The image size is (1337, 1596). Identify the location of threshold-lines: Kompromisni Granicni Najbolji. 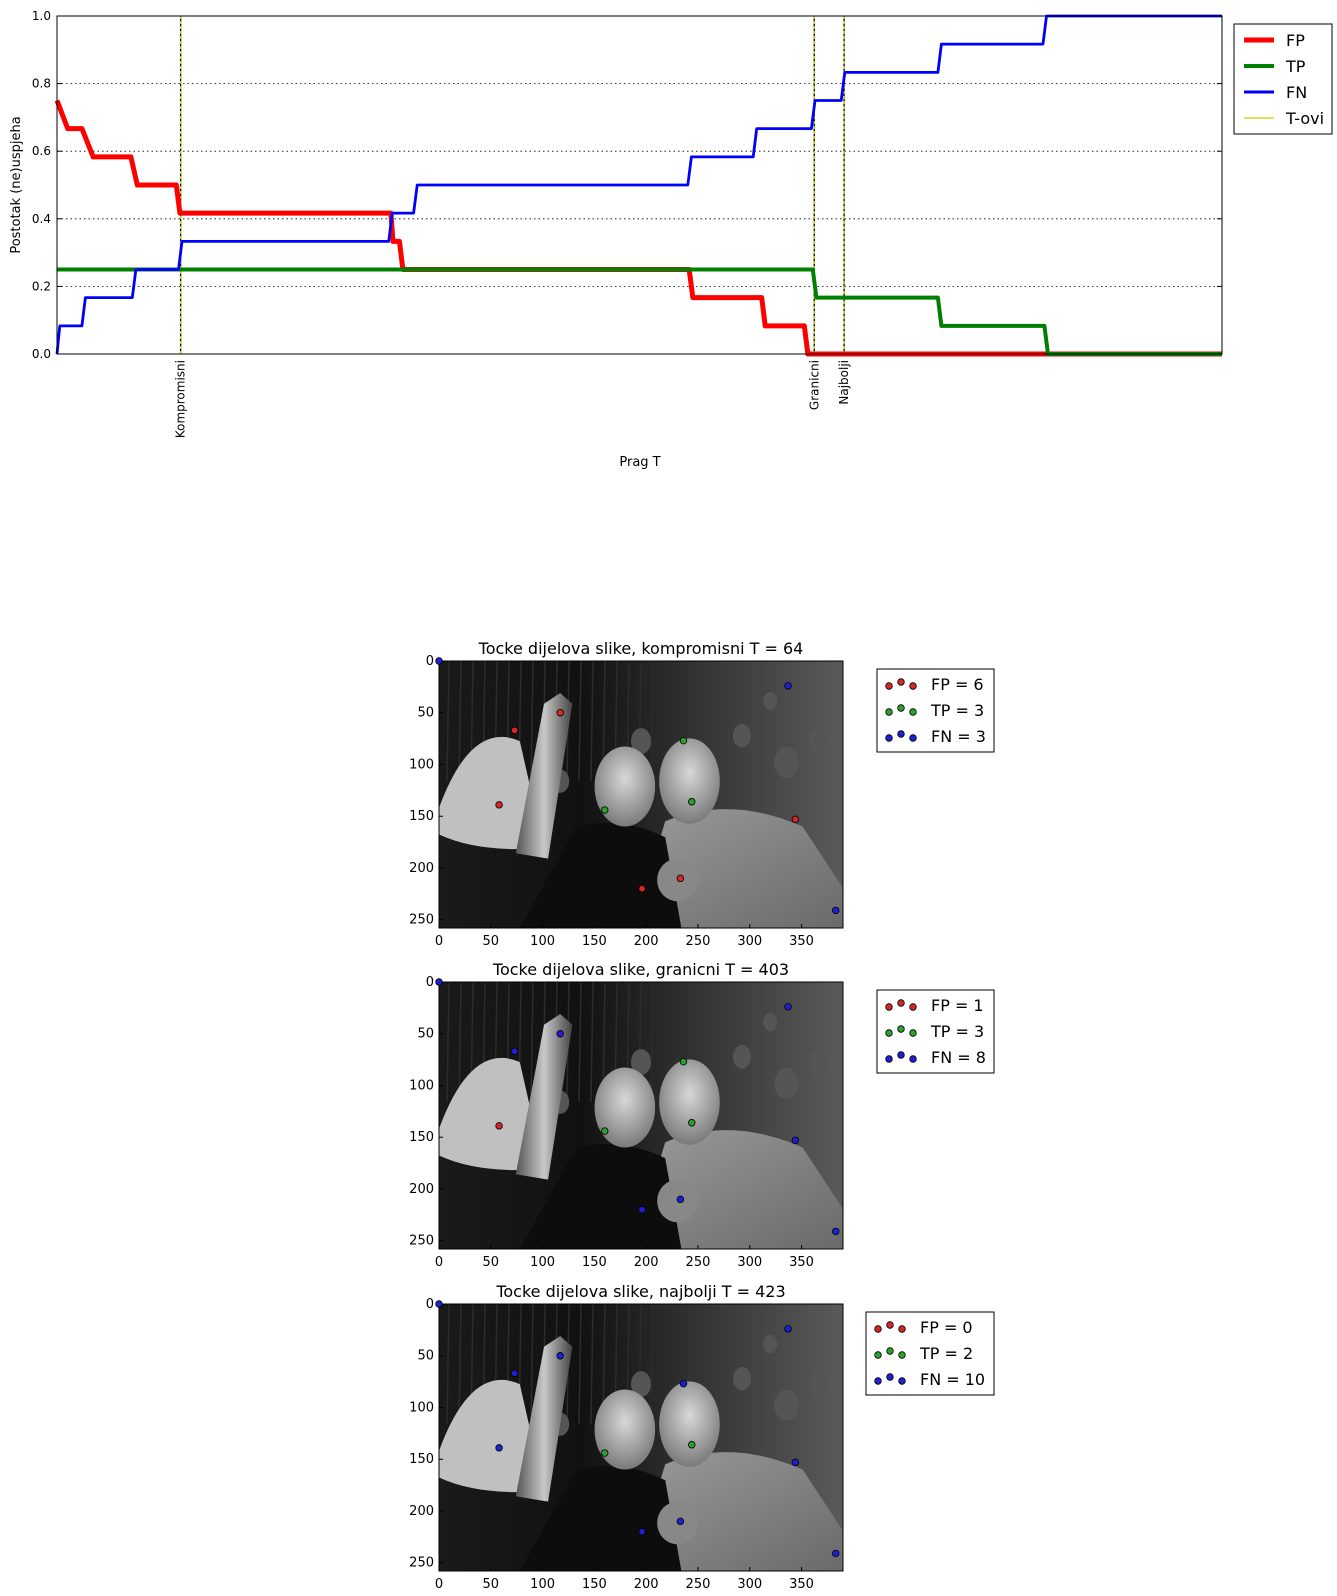
(512, 227).